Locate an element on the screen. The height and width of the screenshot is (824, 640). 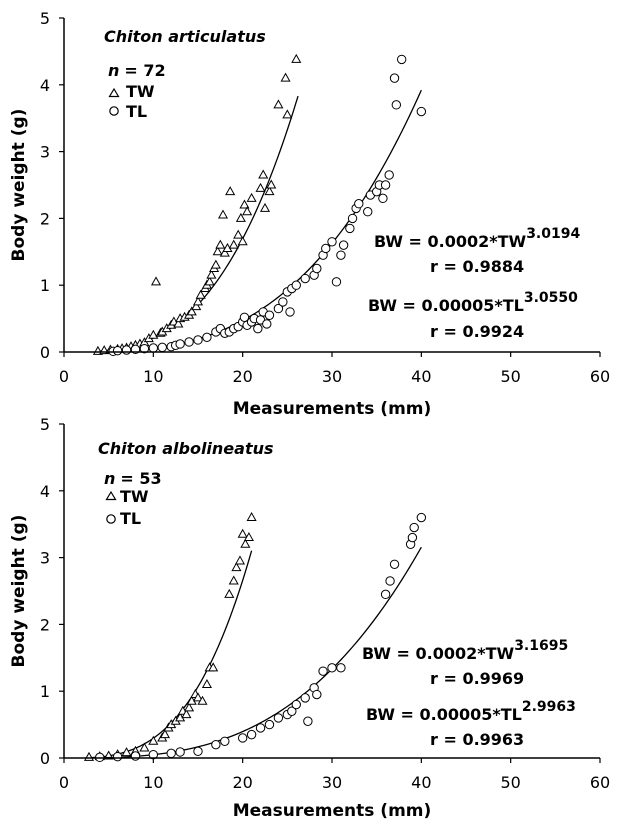
y-tick-label: 5 is located at coordinates (45, 18).